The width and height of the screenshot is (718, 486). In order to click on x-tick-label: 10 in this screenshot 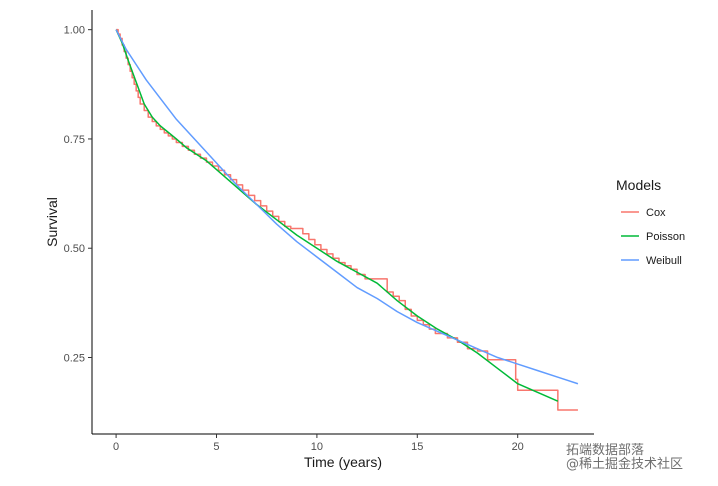, I will do `click(317, 447)`.